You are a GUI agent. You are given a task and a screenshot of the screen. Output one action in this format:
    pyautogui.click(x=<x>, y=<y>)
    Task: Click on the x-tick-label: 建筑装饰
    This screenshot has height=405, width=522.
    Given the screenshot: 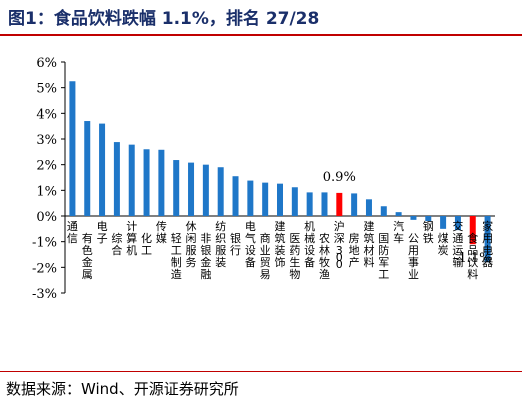 What is the action you would take?
    pyautogui.click(x=280, y=244)
    